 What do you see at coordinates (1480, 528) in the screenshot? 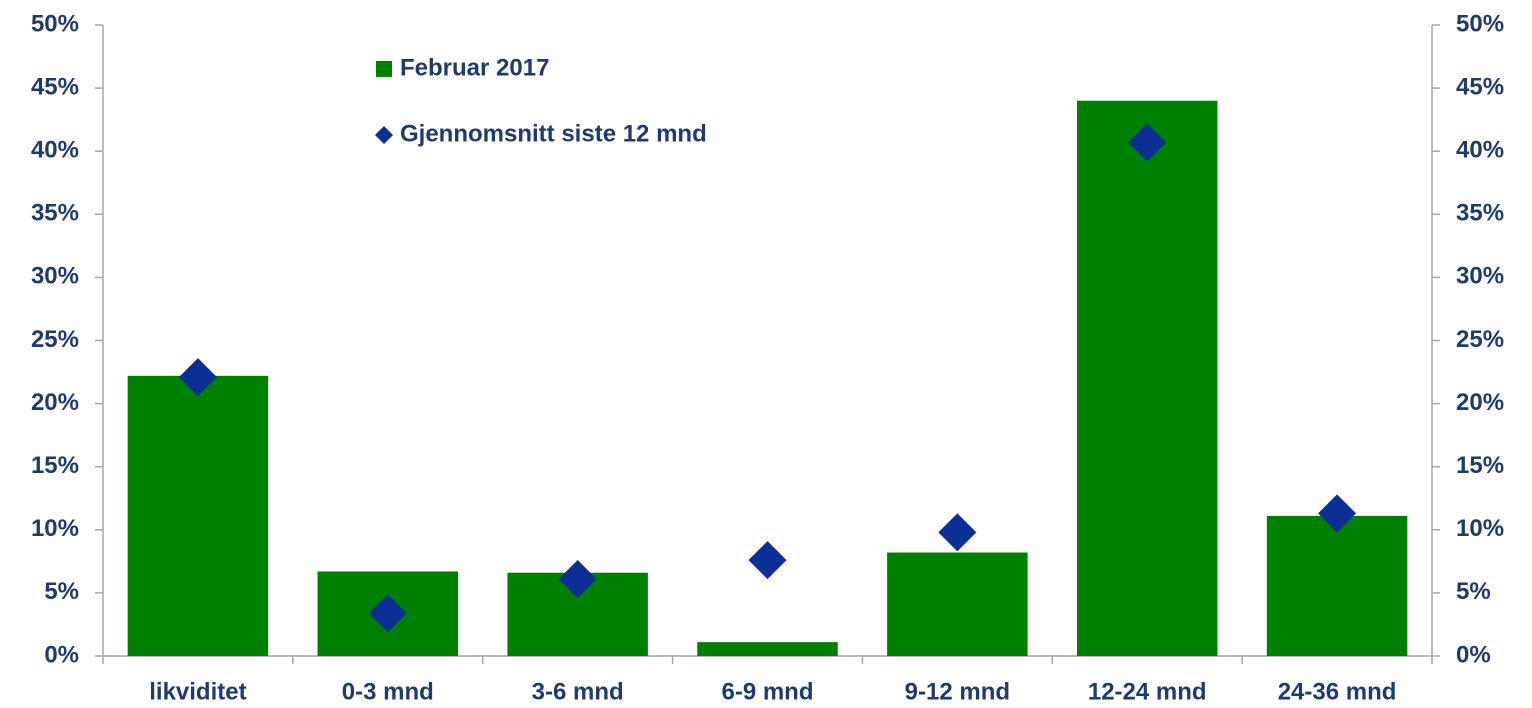
I see `y2-tick-label: 10%` at bounding box center [1480, 528].